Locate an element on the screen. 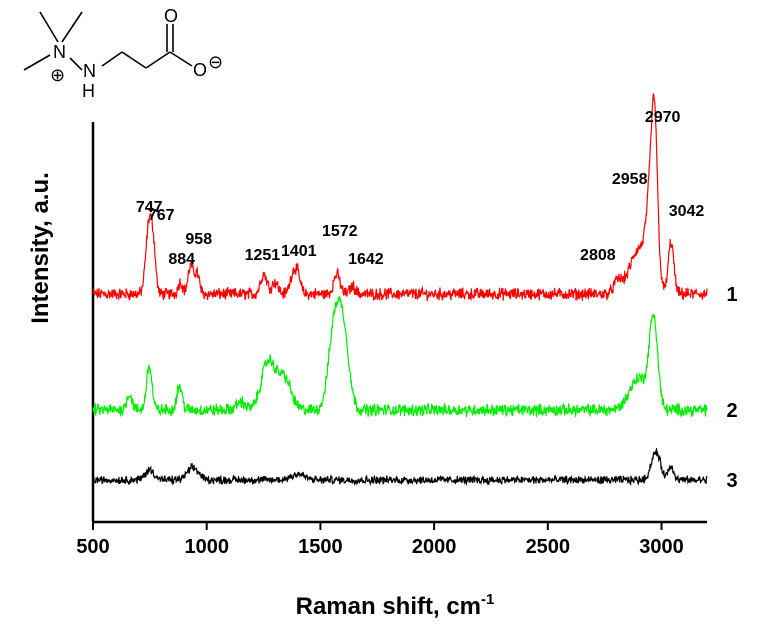 The image size is (764, 628). peak-label-1401: 1401 is located at coordinates (299, 251).